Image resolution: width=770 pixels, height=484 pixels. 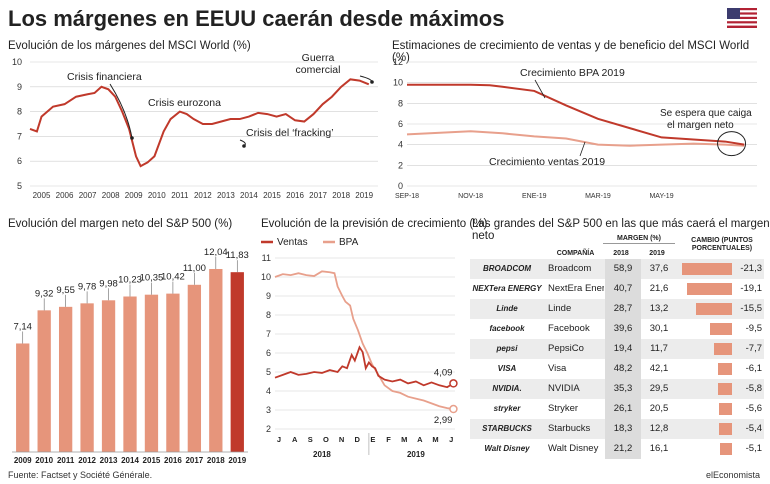 I want to click on brand-label: elEconomista, so click(x=732, y=475).